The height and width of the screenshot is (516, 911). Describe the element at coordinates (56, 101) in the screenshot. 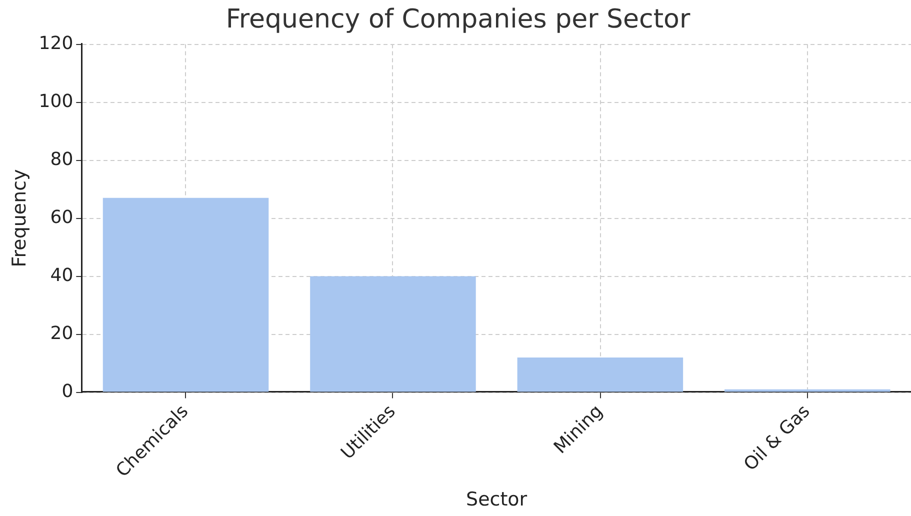

I see `y-tick-label: 100` at that location.